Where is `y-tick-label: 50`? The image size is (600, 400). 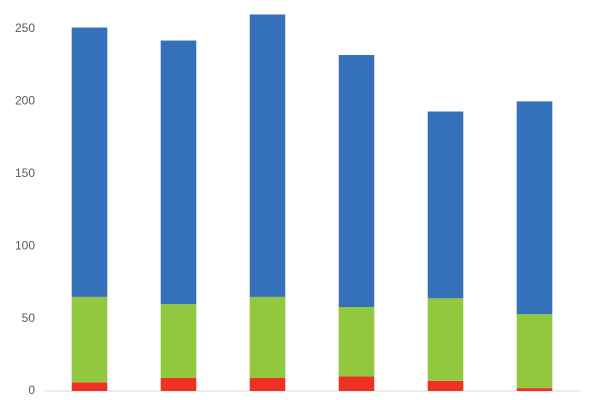 y-tick-label: 50 is located at coordinates (29, 318).